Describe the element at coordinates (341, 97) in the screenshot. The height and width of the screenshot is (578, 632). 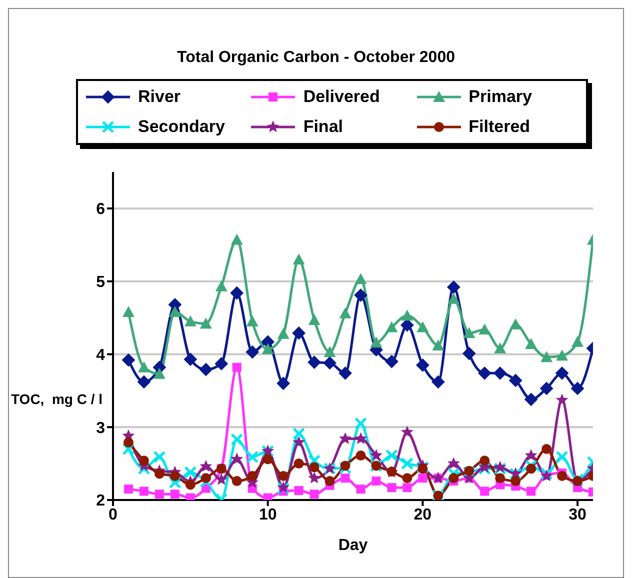
I see `legend-label: Delivered` at that location.